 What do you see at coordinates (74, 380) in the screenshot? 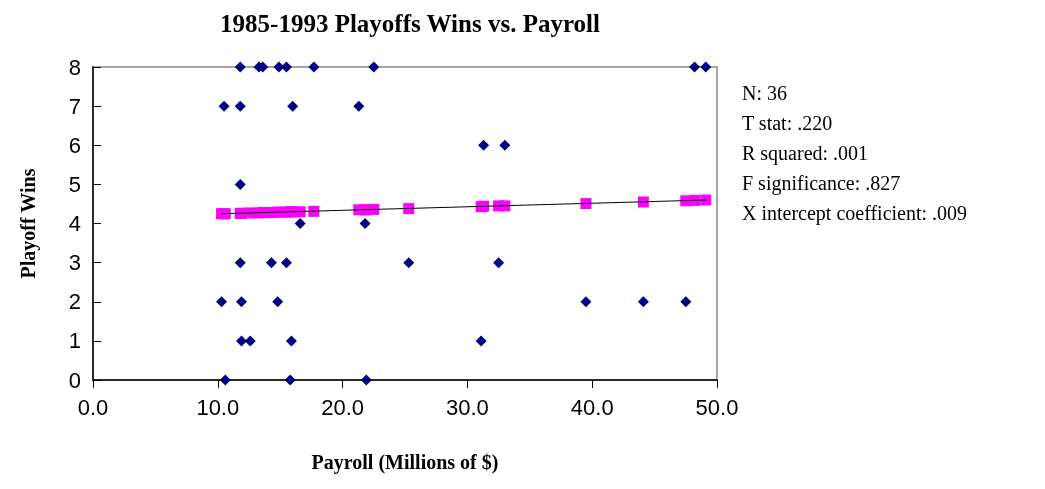
I see `y-tick-label: 0` at bounding box center [74, 380].